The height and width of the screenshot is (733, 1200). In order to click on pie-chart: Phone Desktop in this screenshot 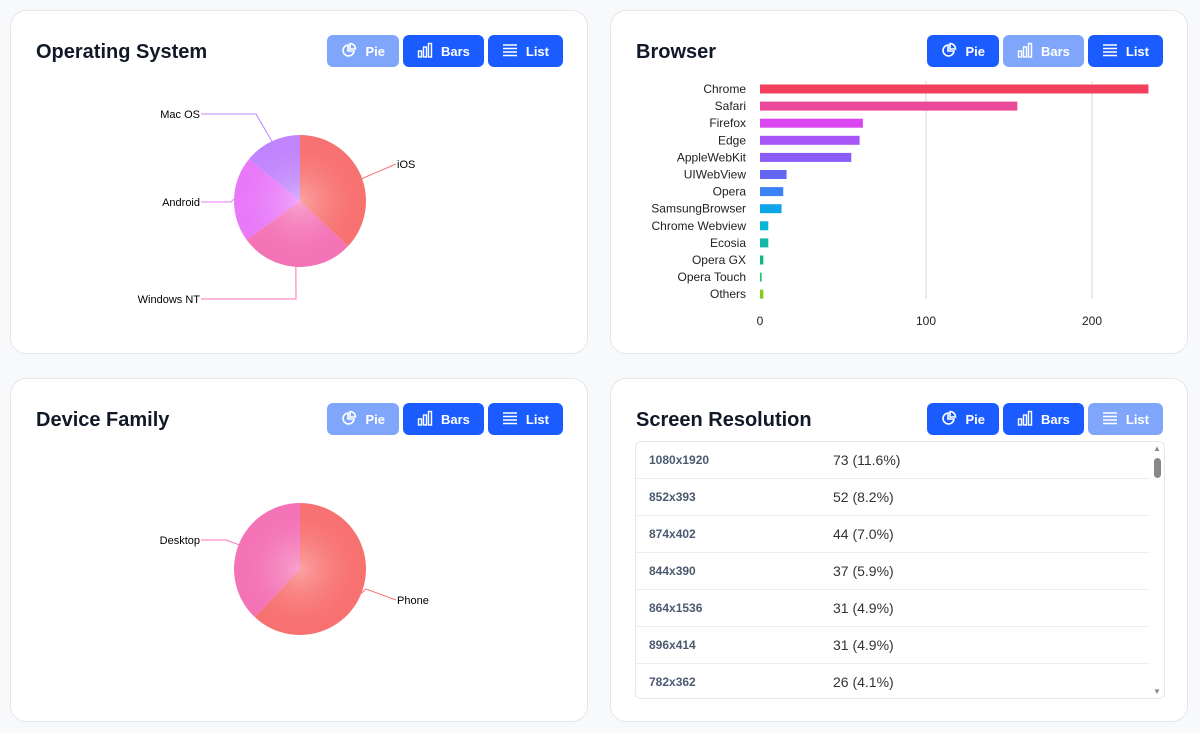, I will do `click(294, 569)`.